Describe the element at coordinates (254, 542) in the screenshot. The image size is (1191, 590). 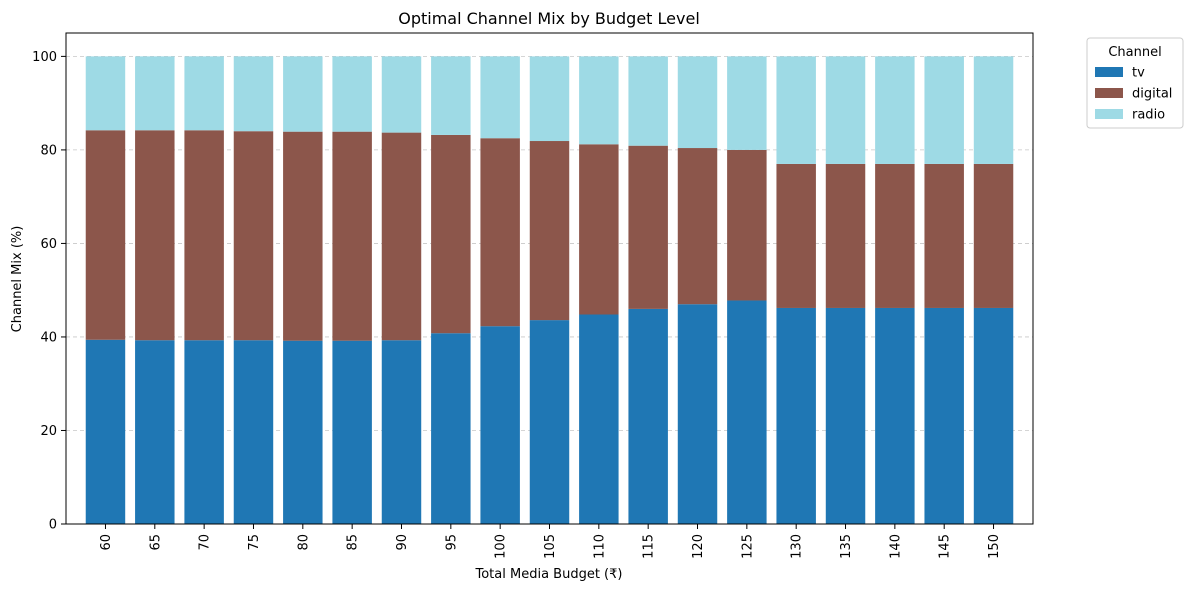
I see `x-tick-label: 75` at that location.